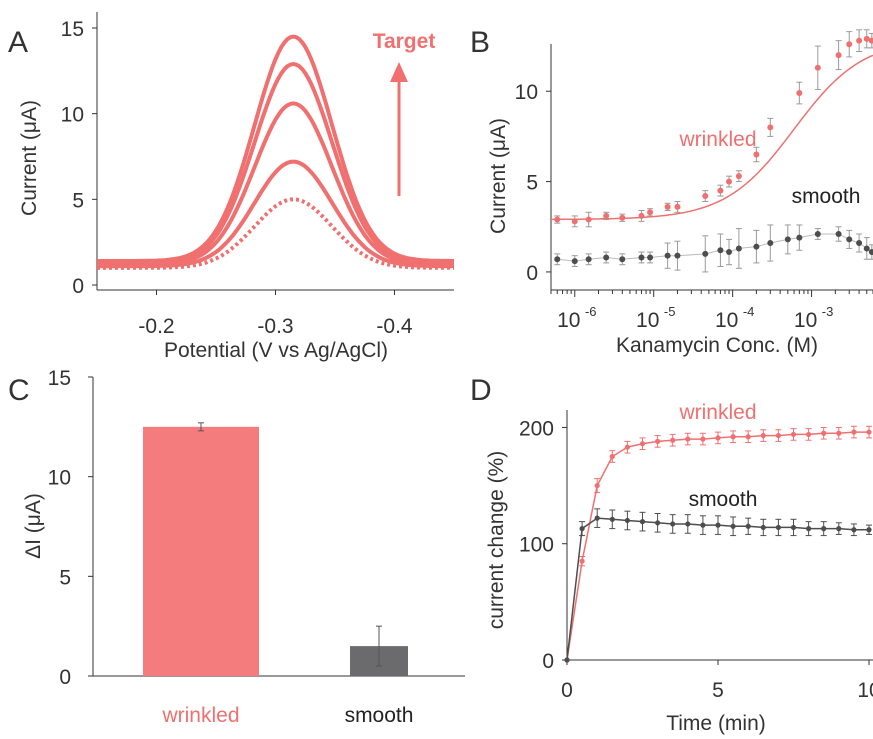  I want to click on panel-b-wrinkled-fit-line, so click(712, 137).